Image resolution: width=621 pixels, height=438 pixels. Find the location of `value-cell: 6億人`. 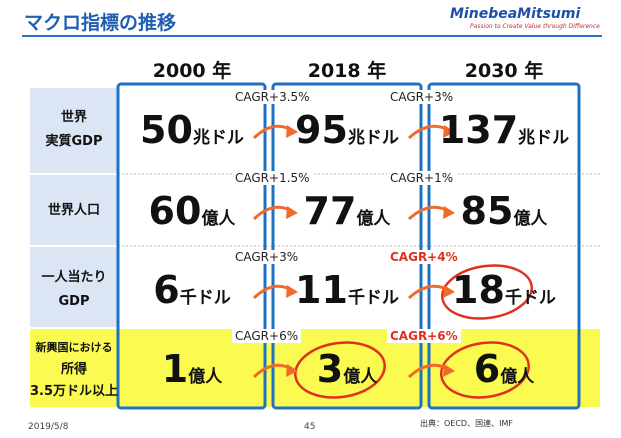

value-cell: 6億人 is located at coordinates (504, 369).